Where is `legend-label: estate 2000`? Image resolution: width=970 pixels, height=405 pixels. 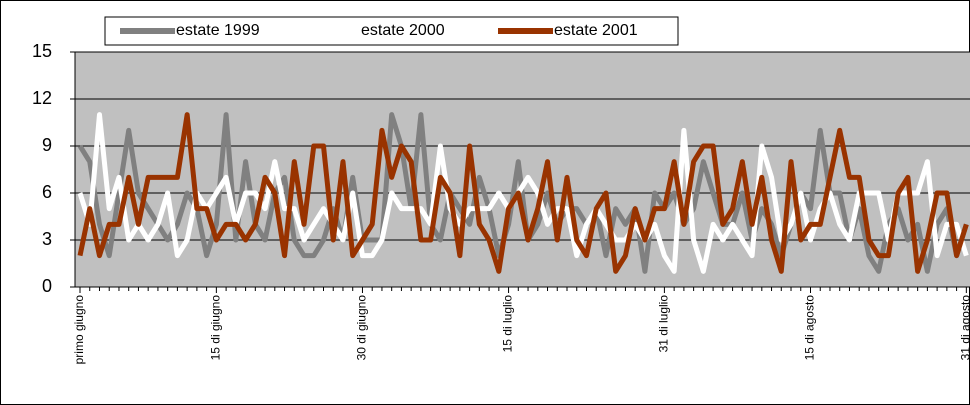 legend-label: estate 2000 is located at coordinates (403, 30).